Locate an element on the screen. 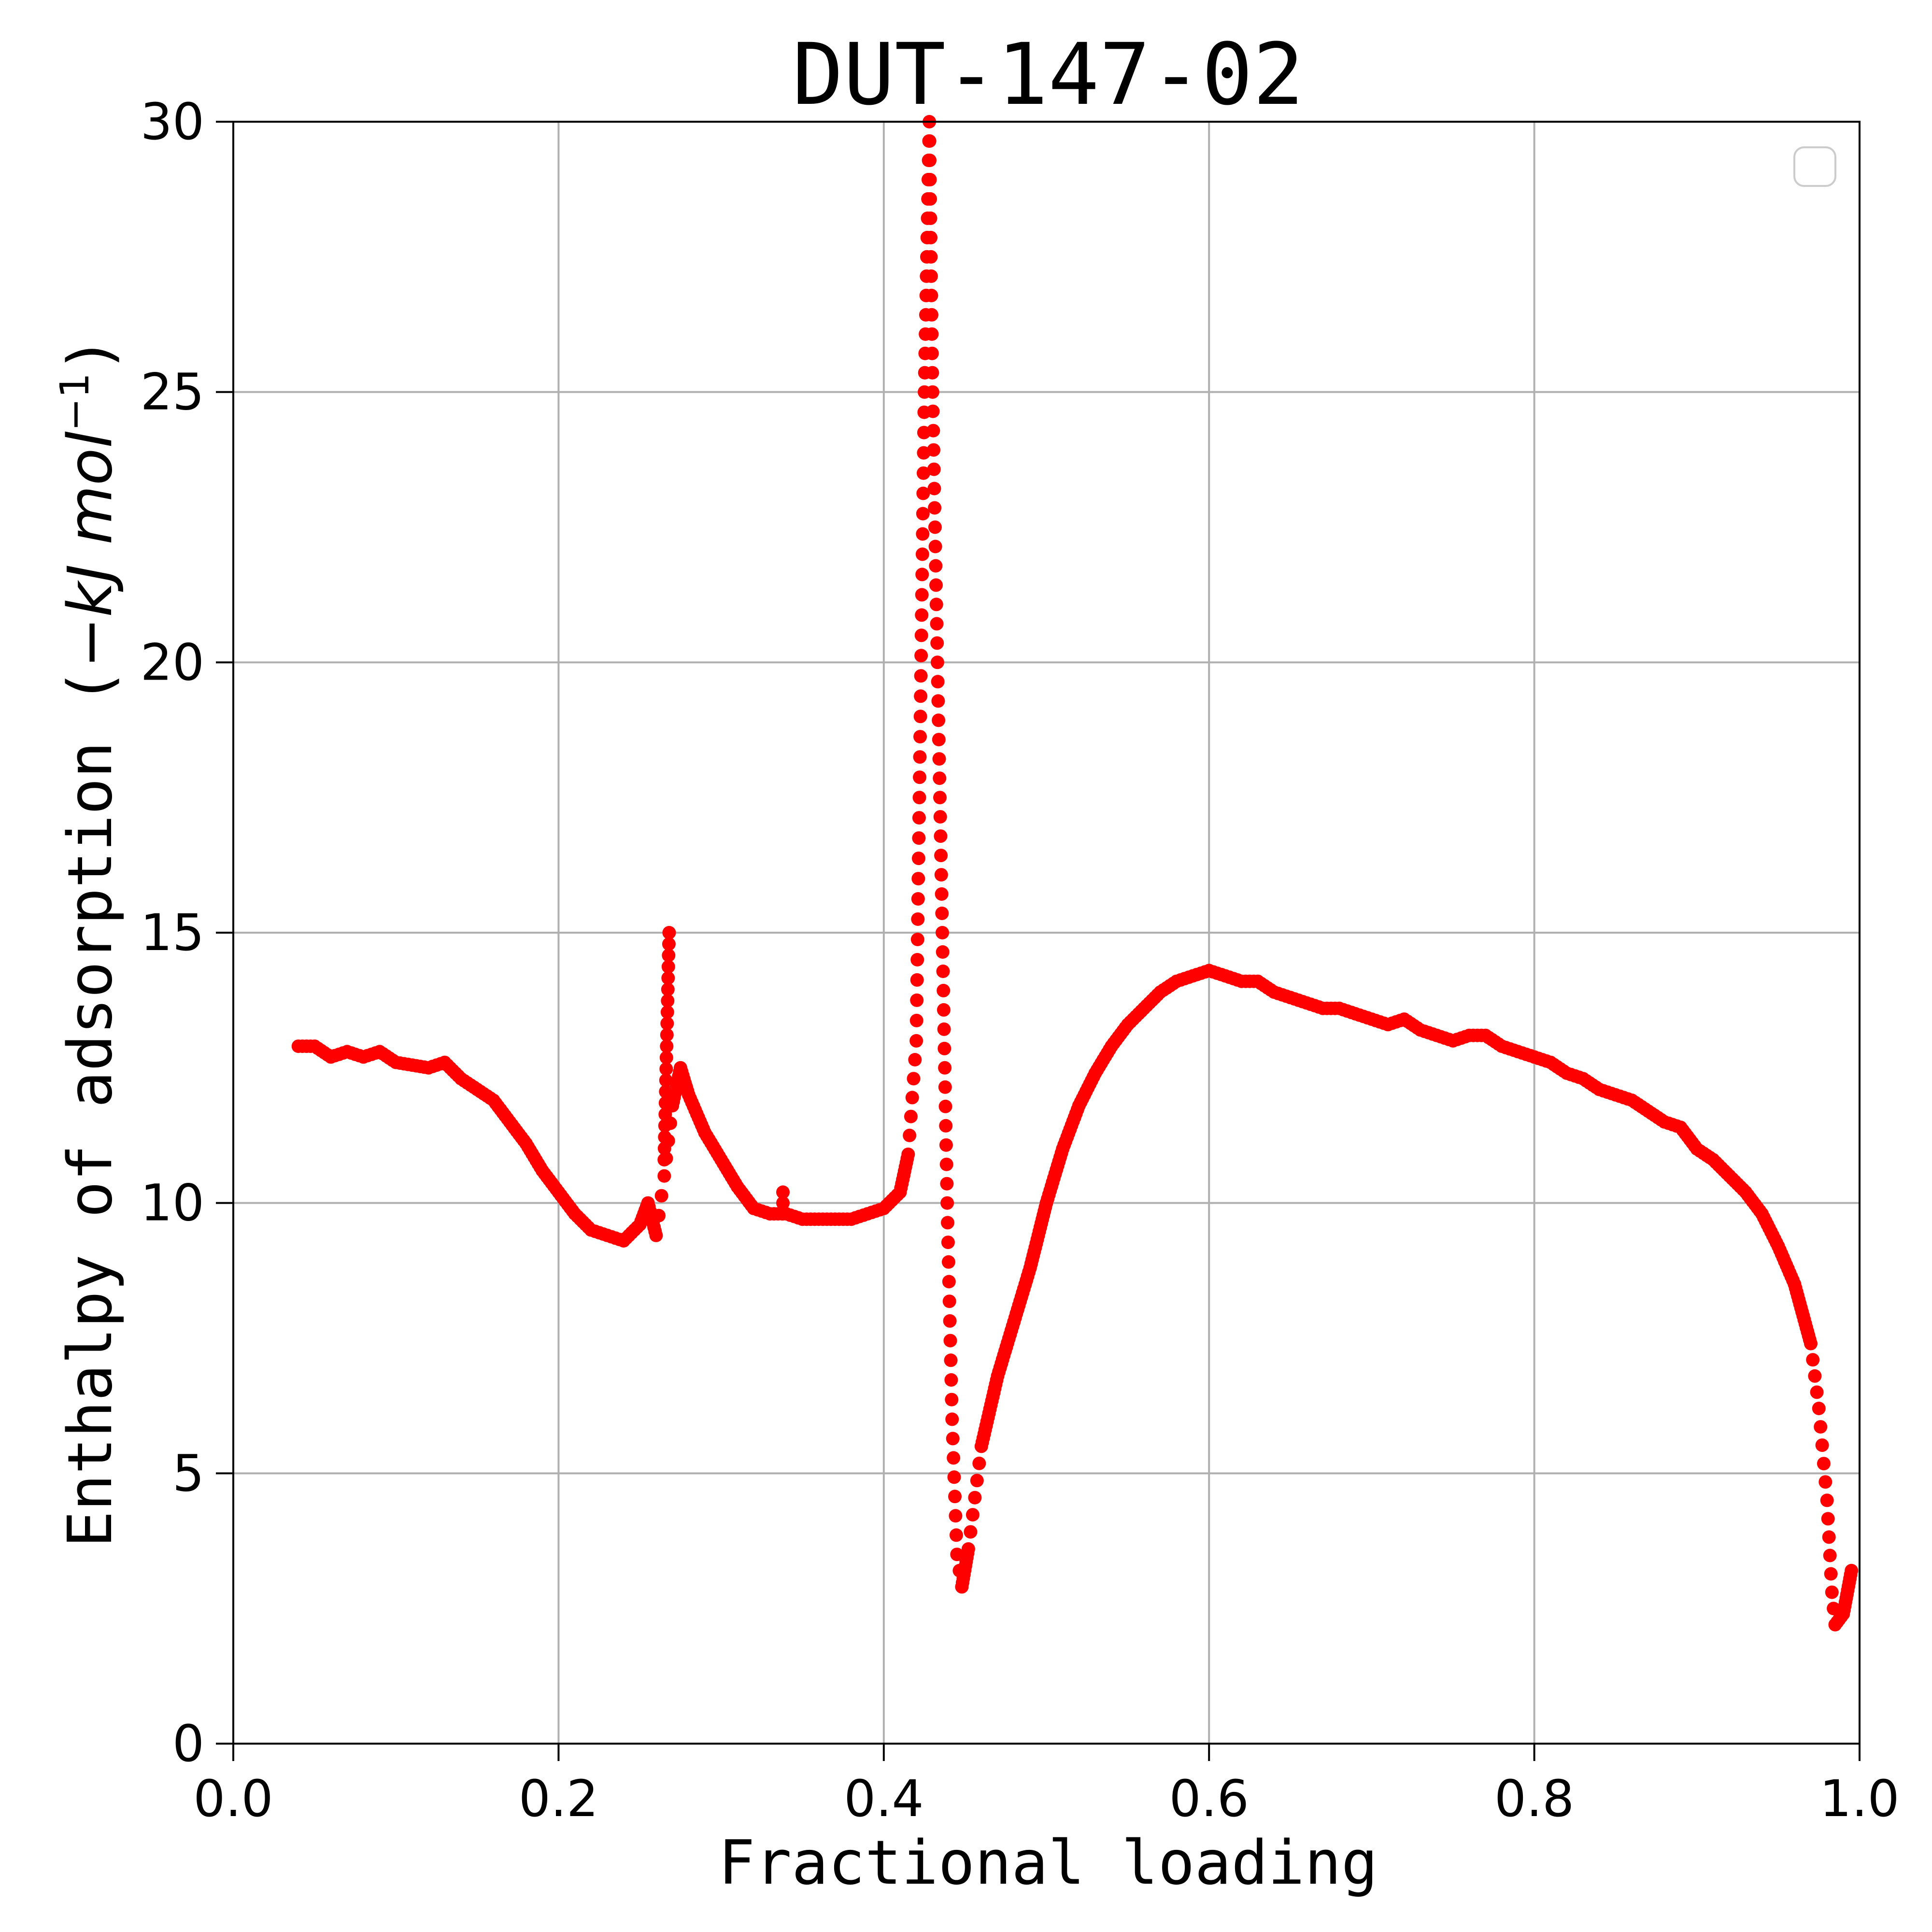  y-axis-label-suffix: ) is located at coordinates (90, 354).